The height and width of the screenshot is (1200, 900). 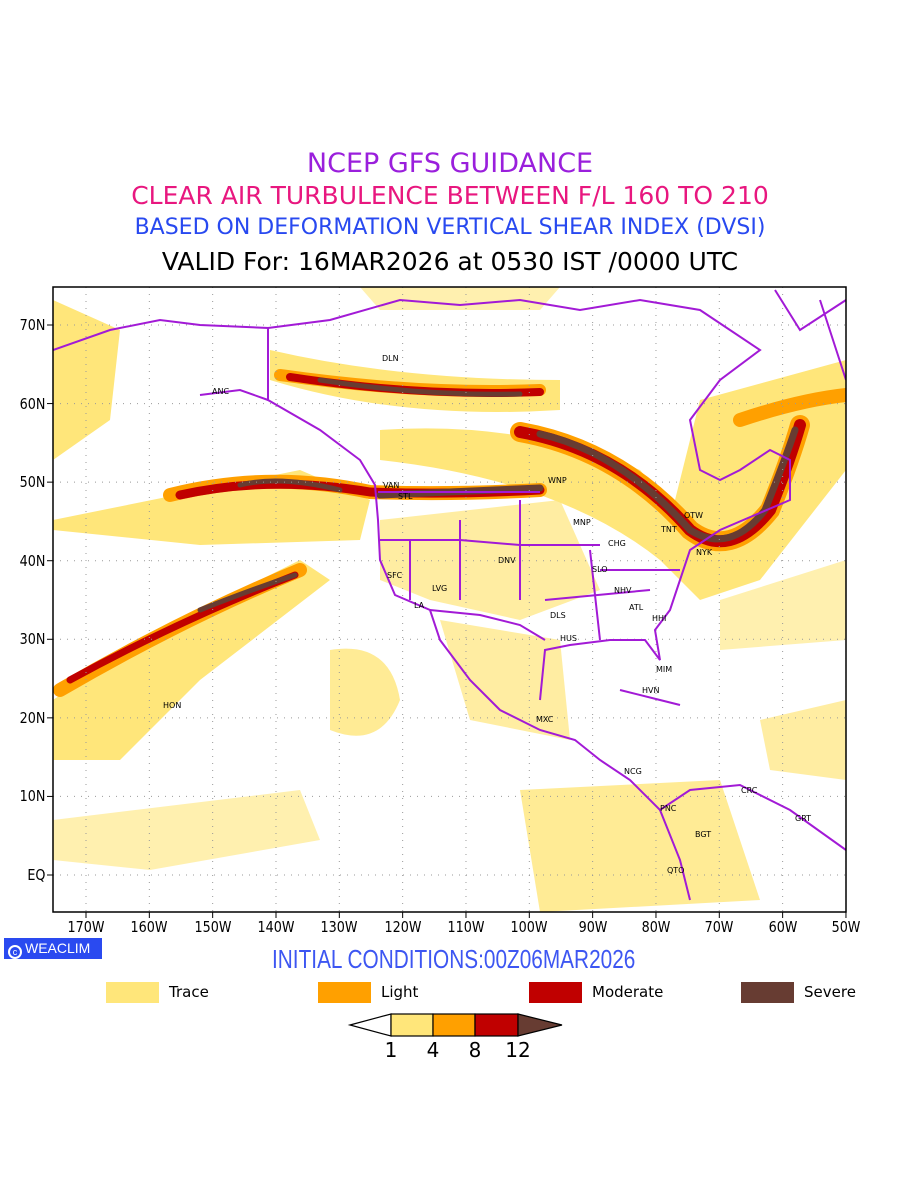 I want to click on colorbar-over-arrow, so click(x=540, y=1025).